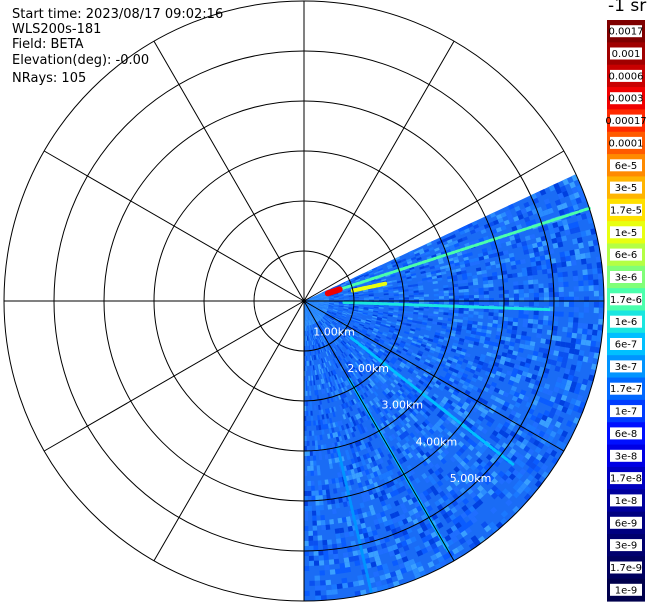  Describe the element at coordinates (626, 322) in the screenshot. I see `colorbar-tick-label: 1e-6` at that location.